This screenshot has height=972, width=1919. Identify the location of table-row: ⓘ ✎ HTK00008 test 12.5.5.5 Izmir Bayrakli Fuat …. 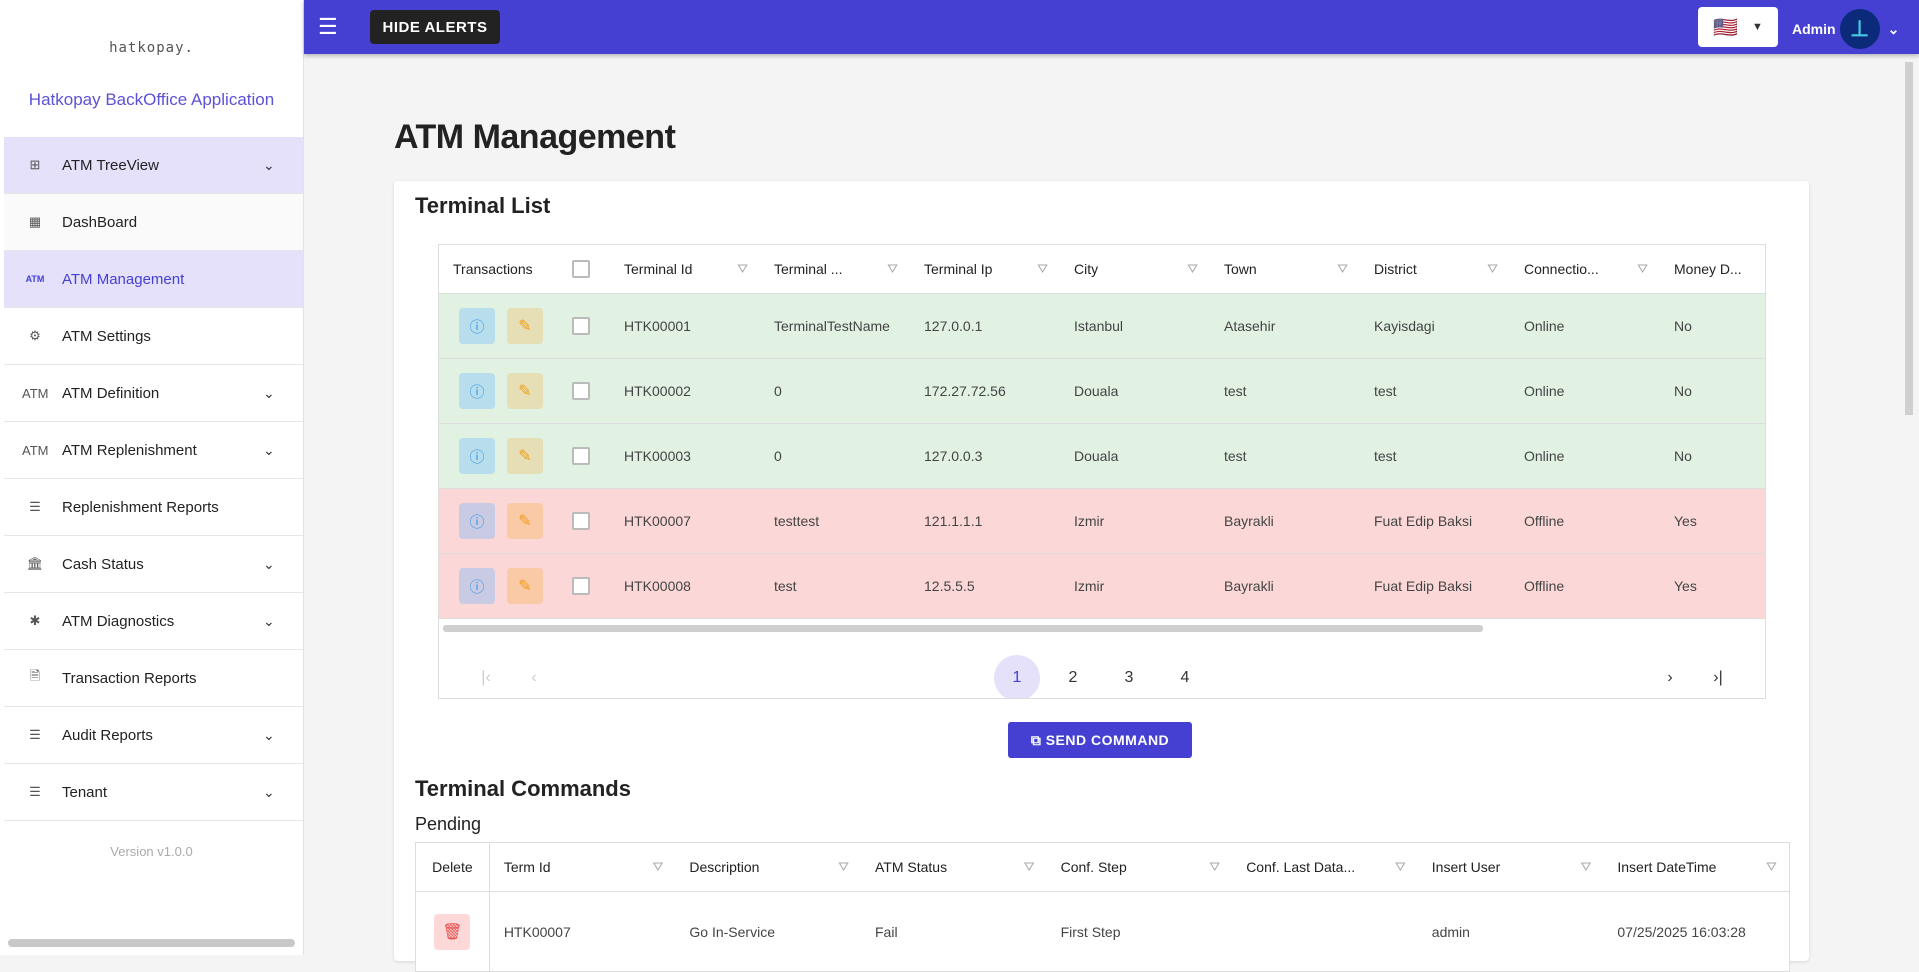
(1102, 586).